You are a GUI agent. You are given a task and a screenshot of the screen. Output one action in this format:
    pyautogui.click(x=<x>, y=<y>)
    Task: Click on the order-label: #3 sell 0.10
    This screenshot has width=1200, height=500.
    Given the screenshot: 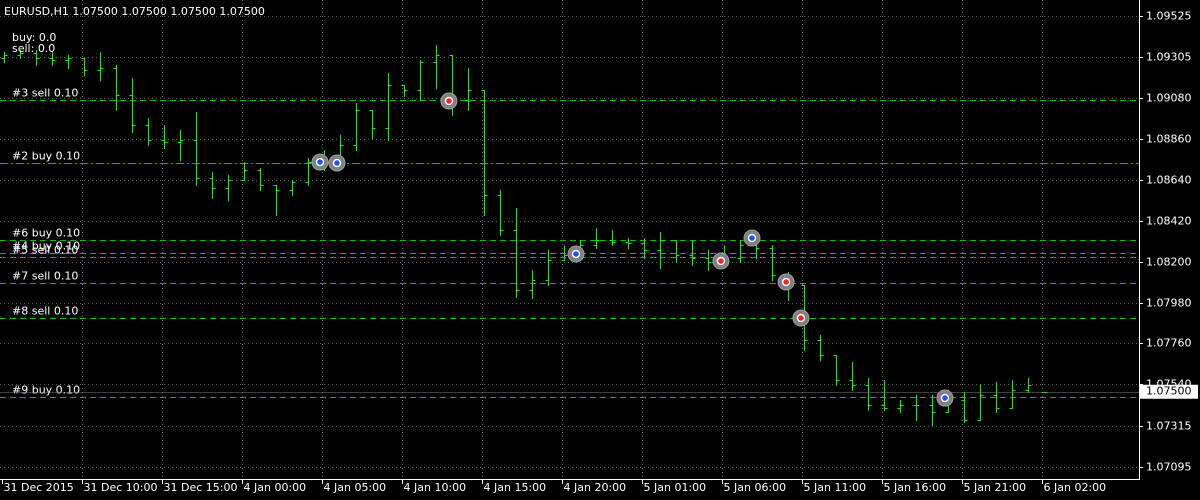 What is the action you would take?
    pyautogui.click(x=45, y=93)
    